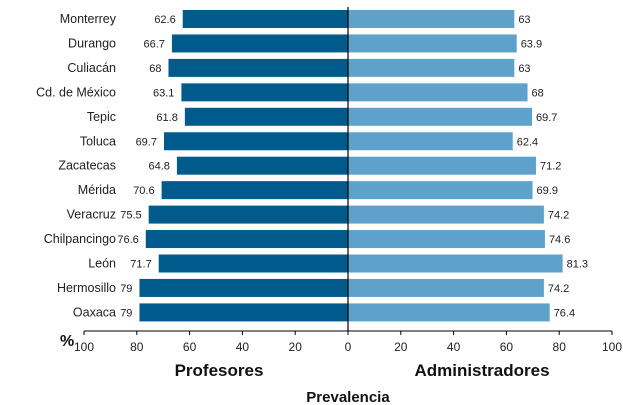 This screenshot has height=405, width=623. What do you see at coordinates (97, 190) in the screenshot?
I see `category-label: Mérida` at bounding box center [97, 190].